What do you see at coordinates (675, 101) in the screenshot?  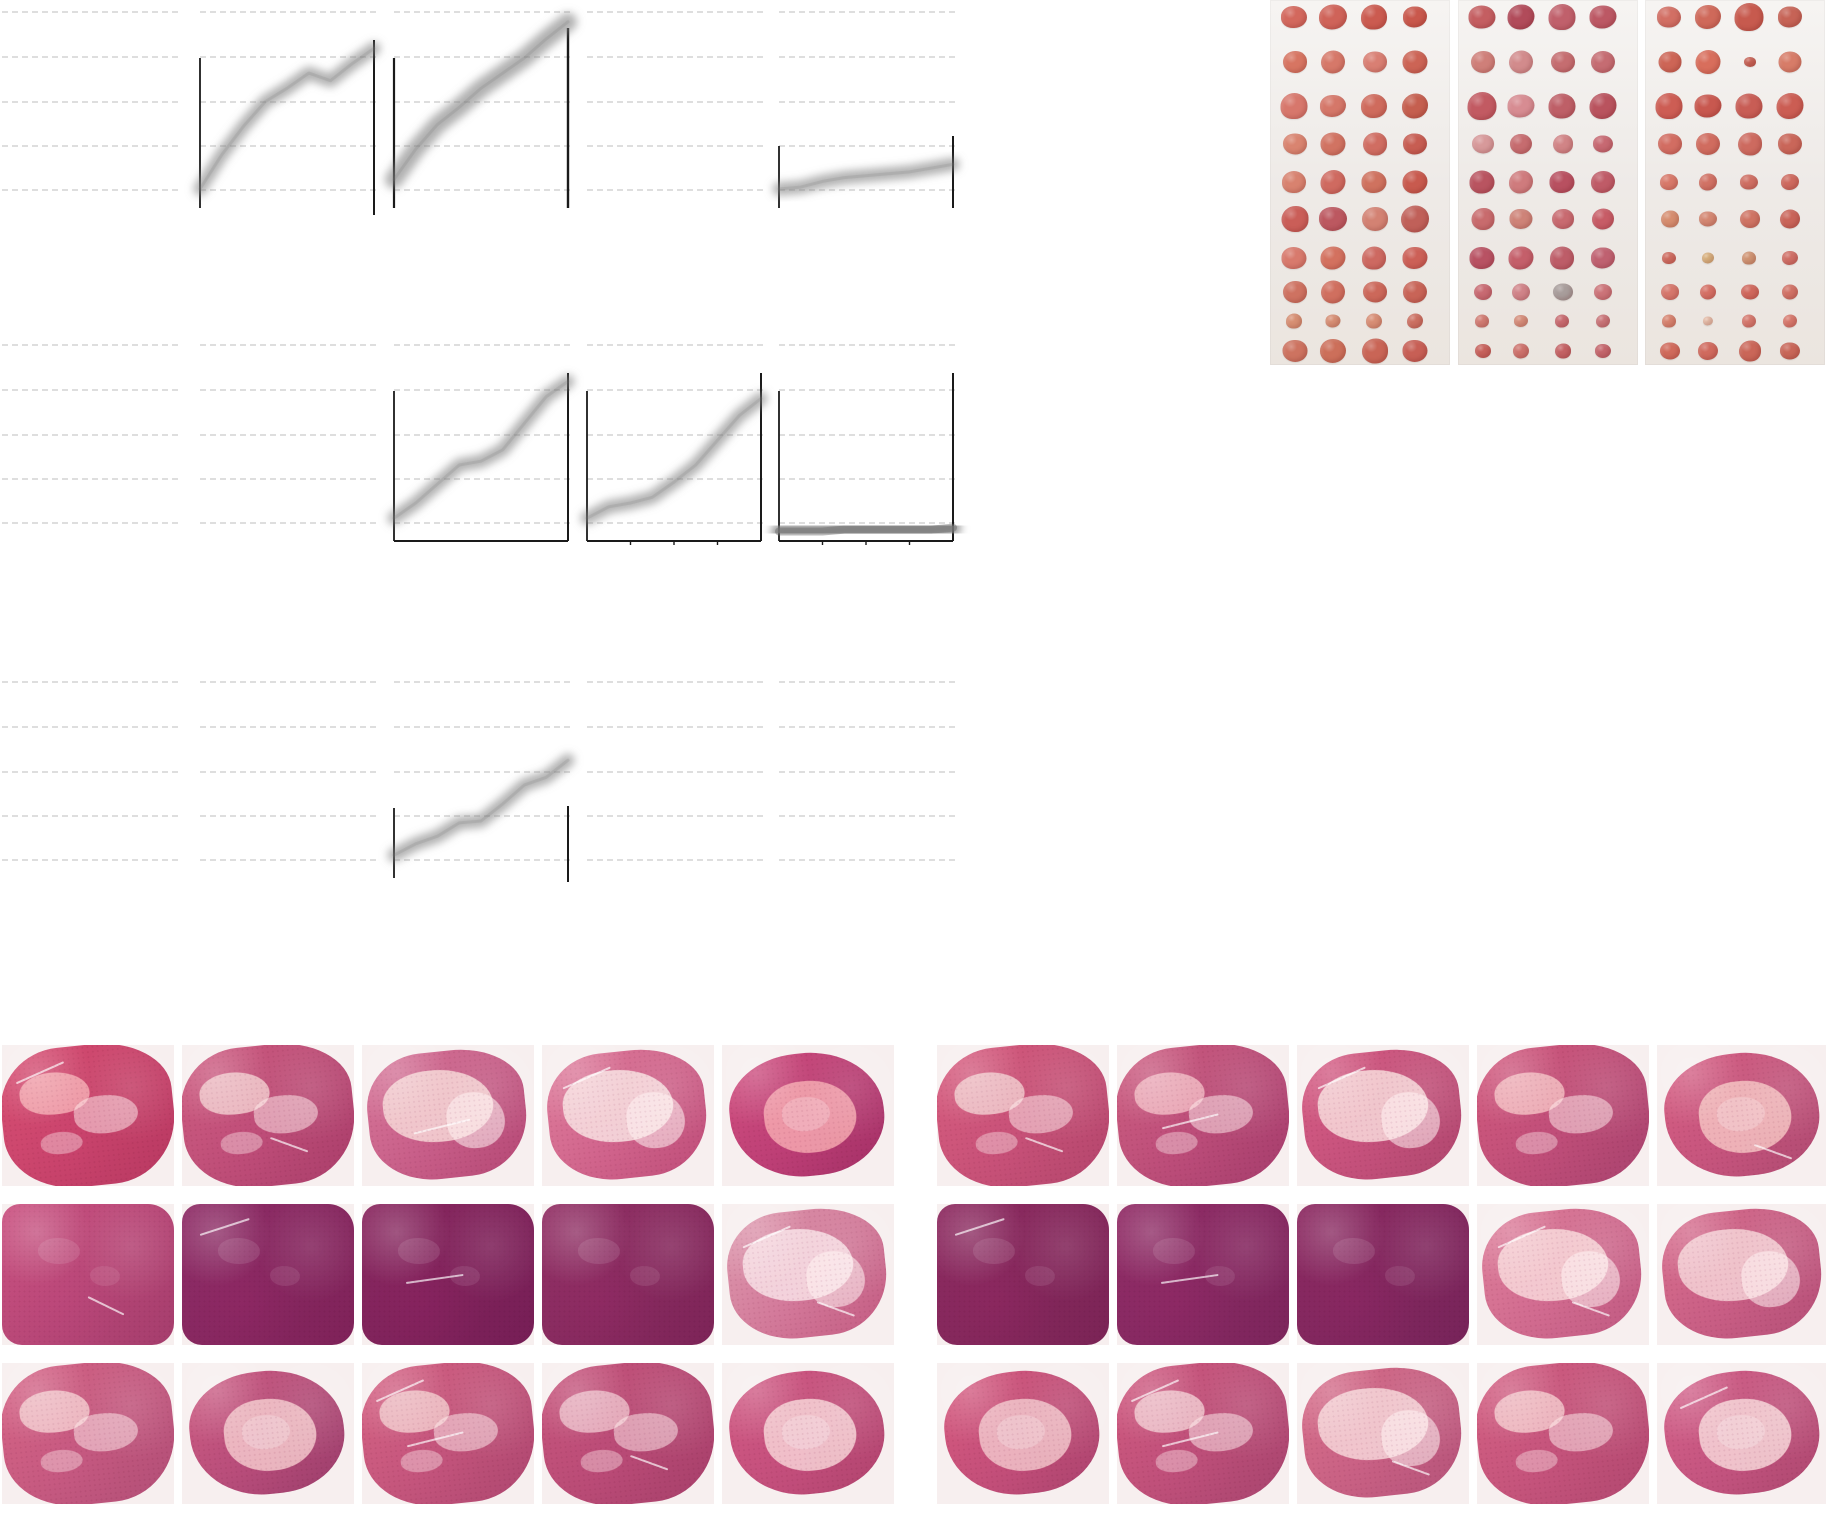 I see `chart-r1c4-svg` at bounding box center [675, 101].